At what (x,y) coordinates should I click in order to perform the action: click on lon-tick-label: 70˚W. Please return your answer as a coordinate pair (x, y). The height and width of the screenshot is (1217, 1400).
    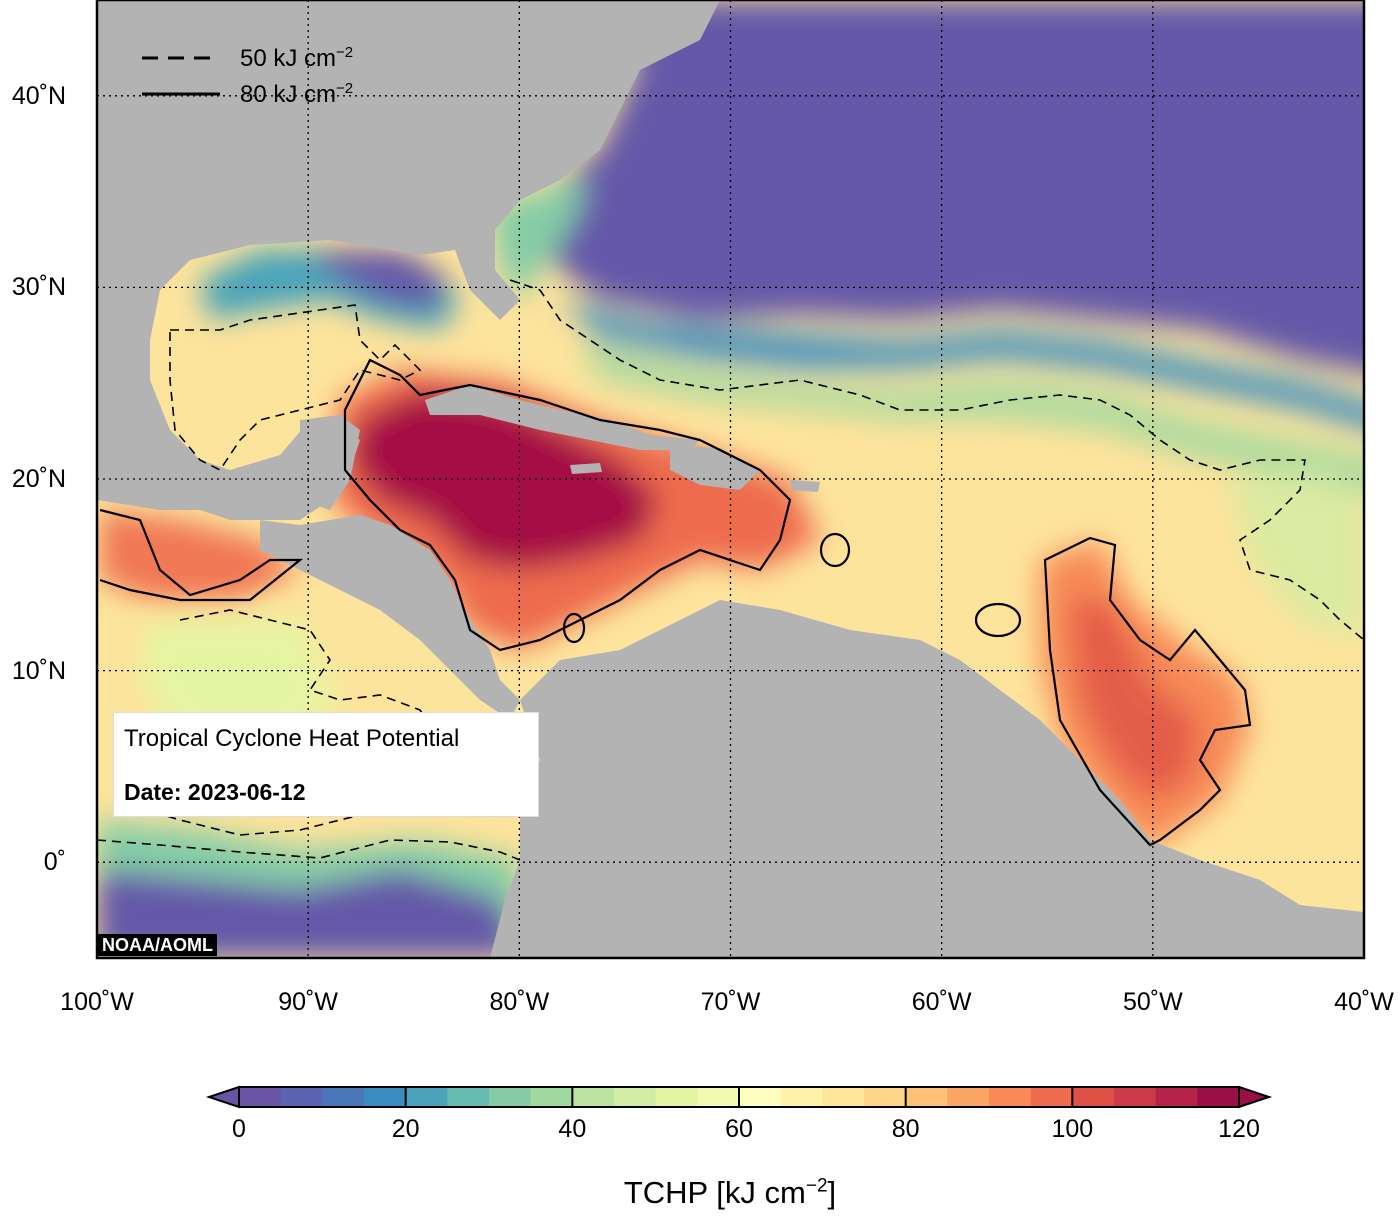
    Looking at the image, I should click on (730, 1002).